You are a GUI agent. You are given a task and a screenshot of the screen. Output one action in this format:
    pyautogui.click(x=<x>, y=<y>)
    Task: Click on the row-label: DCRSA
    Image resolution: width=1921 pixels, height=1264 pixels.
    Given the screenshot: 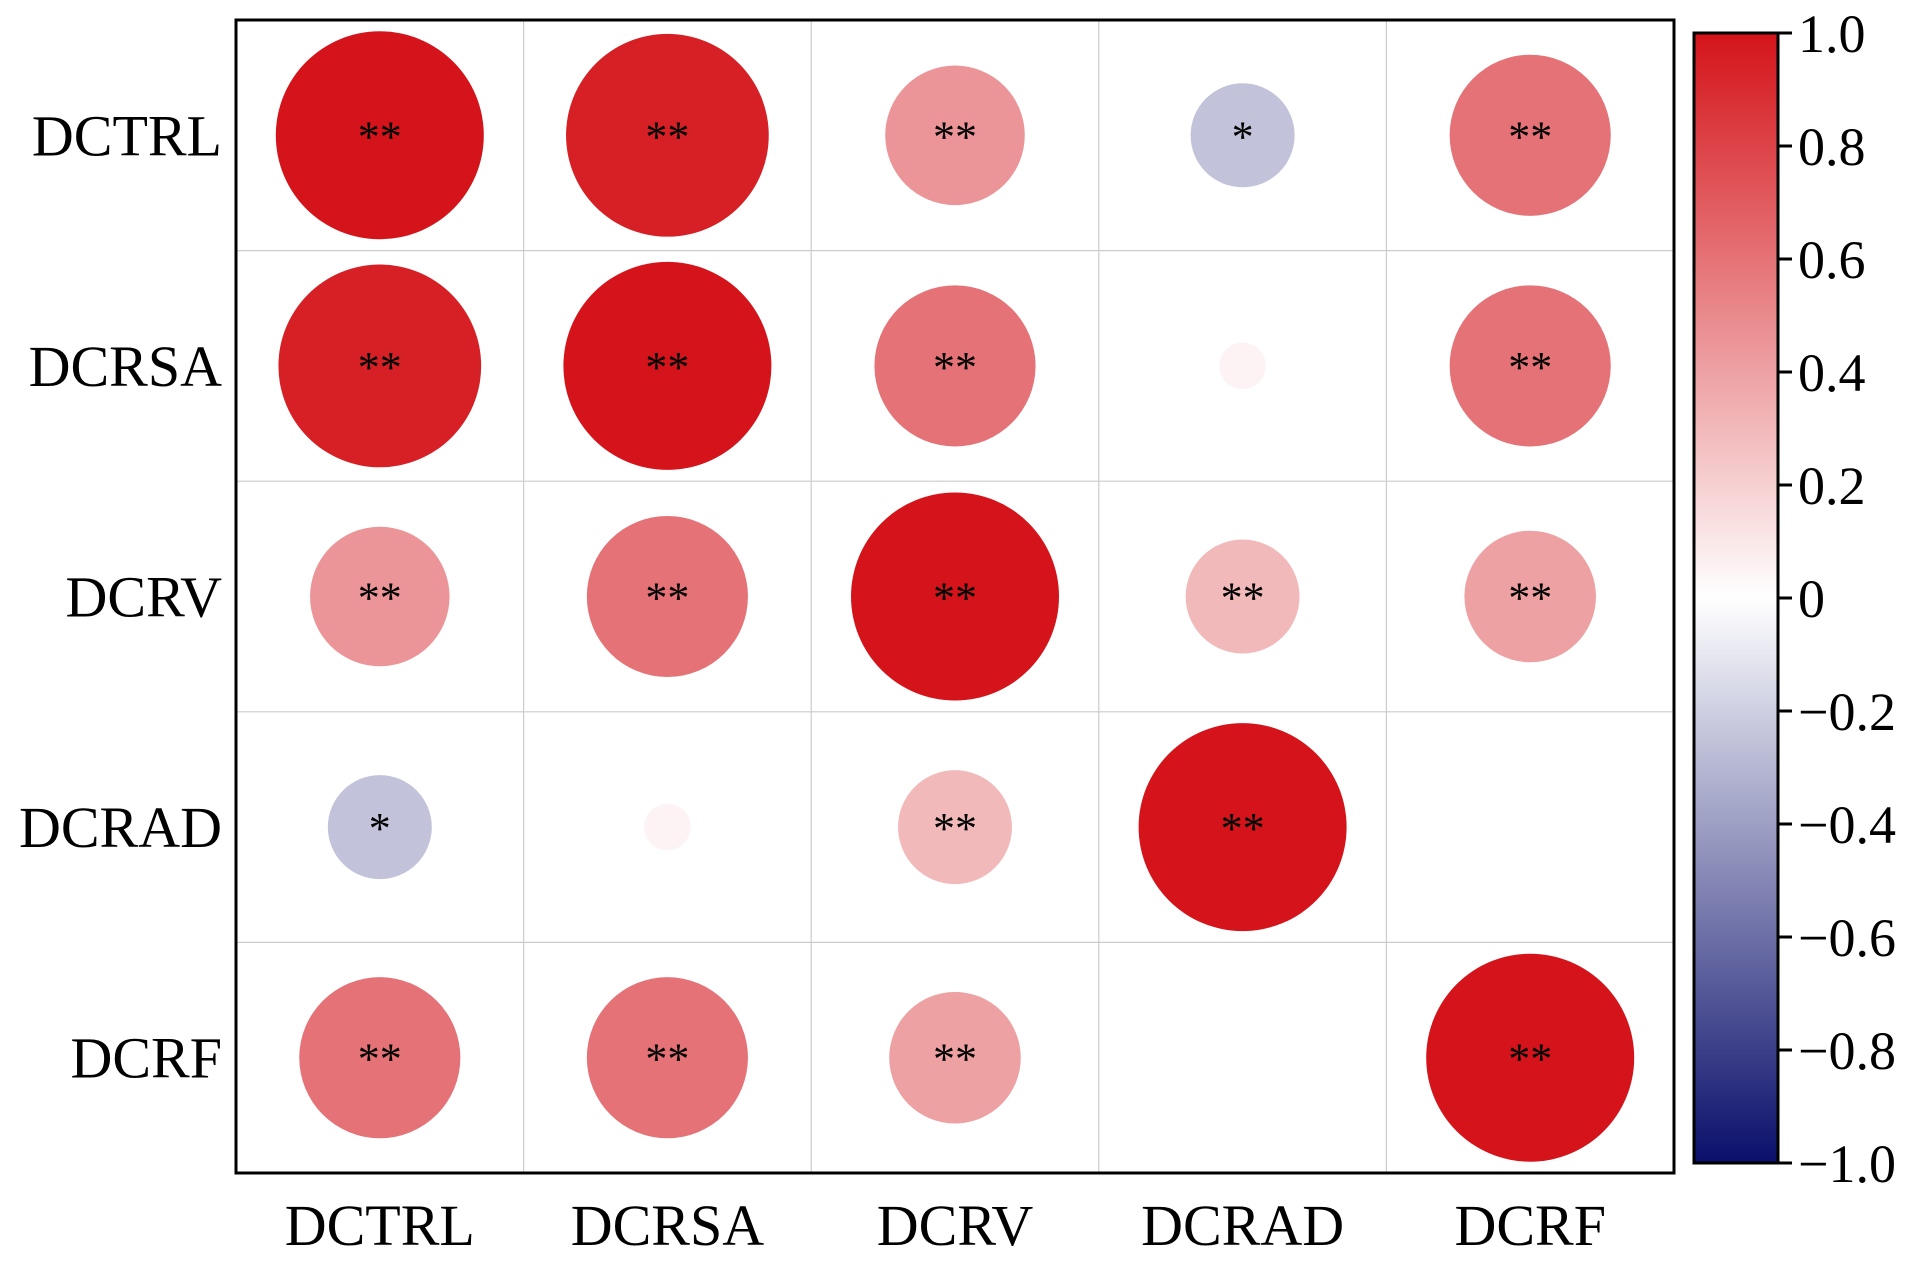 What is the action you would take?
    pyautogui.click(x=126, y=366)
    